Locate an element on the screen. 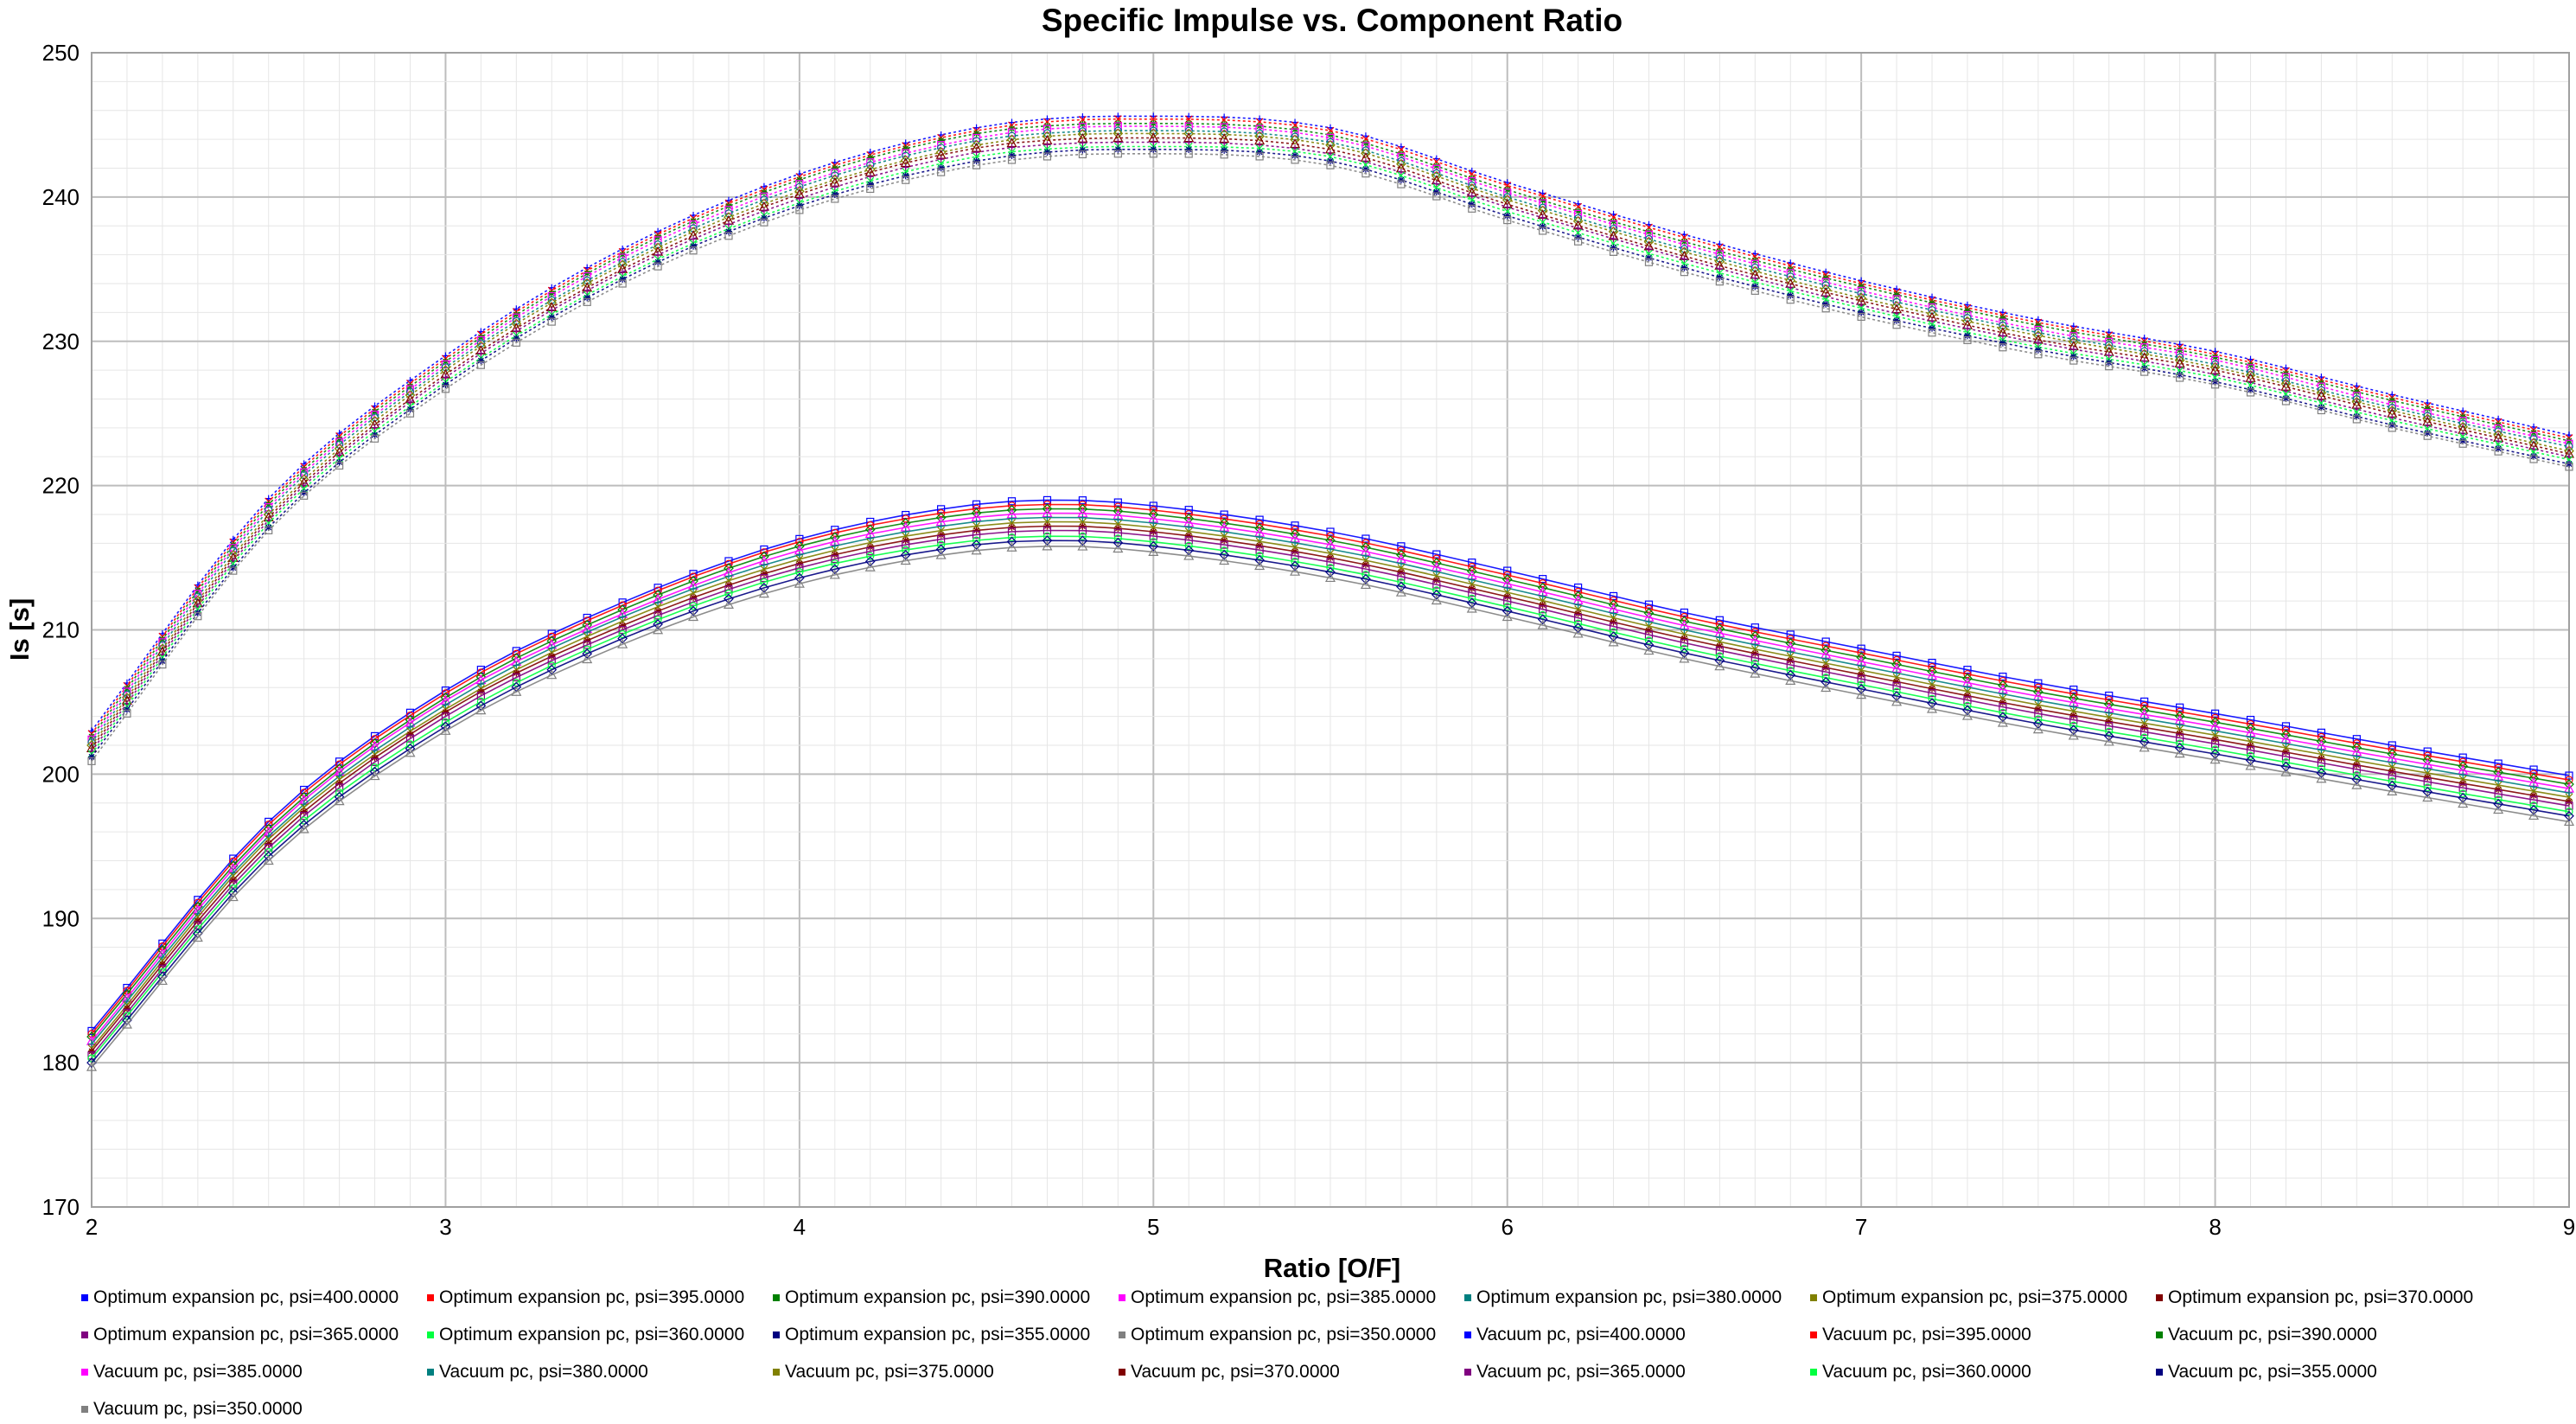  legend-item: Vacuum pc, psi=355.0000 is located at coordinates (2266, 1372).